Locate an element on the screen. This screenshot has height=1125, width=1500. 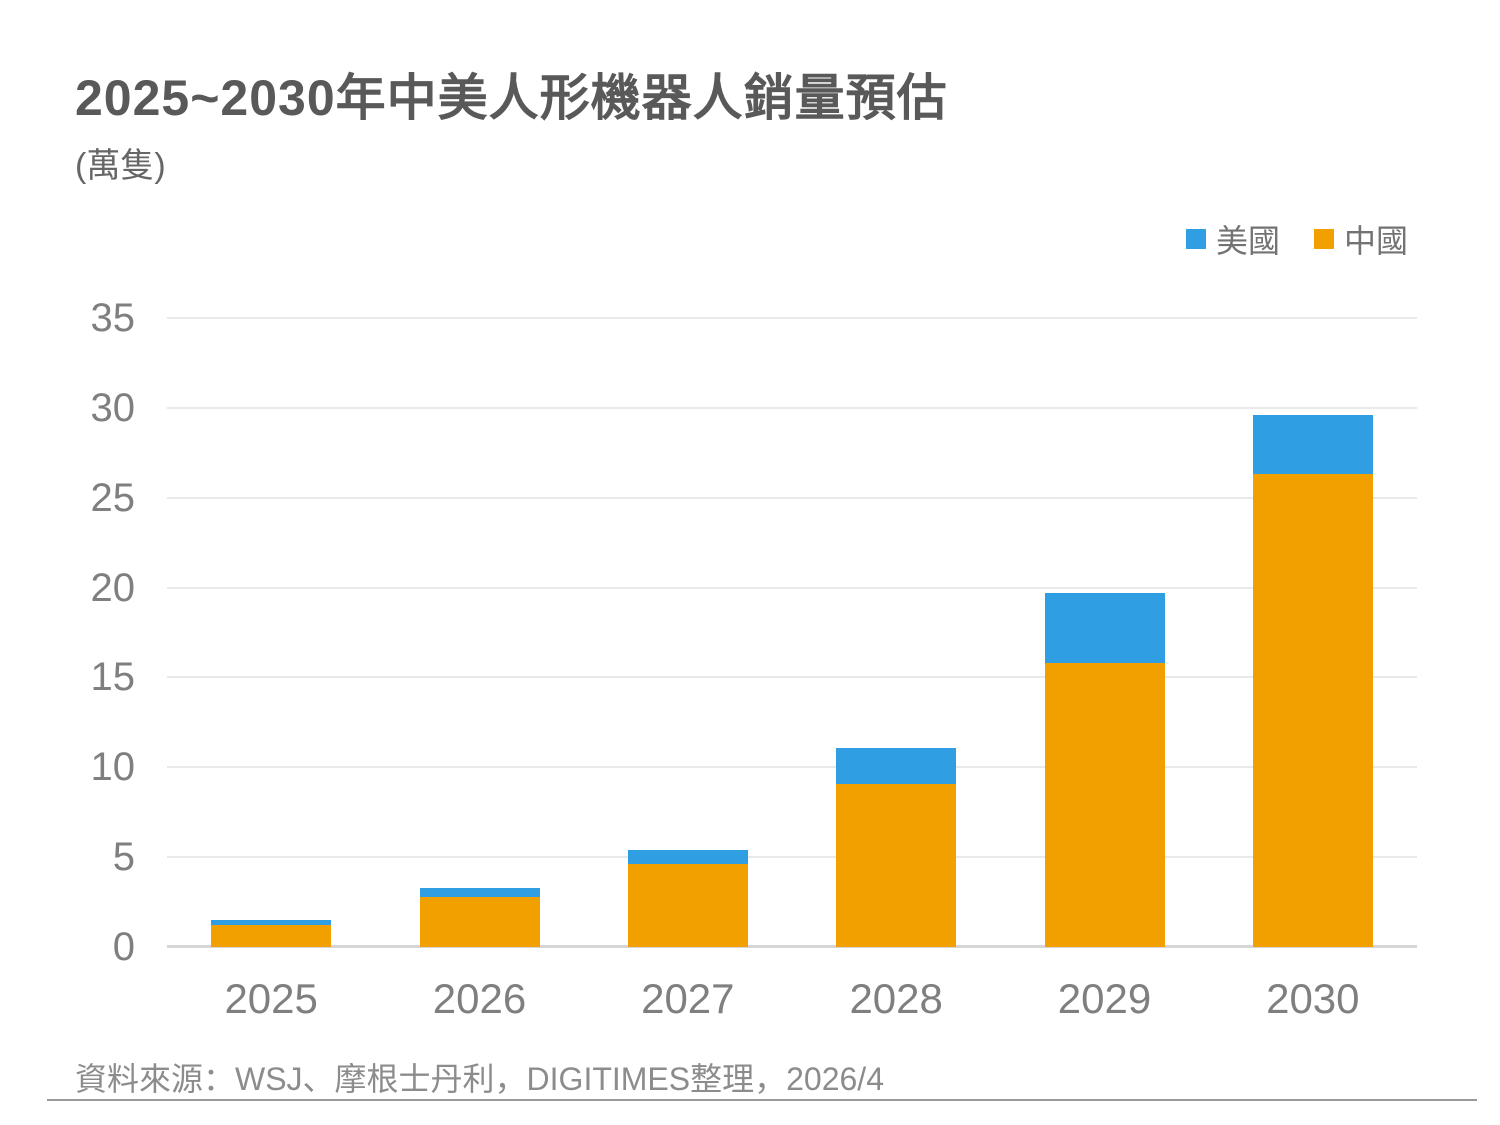
x-tick-label: 2028 is located at coordinates (896, 998).